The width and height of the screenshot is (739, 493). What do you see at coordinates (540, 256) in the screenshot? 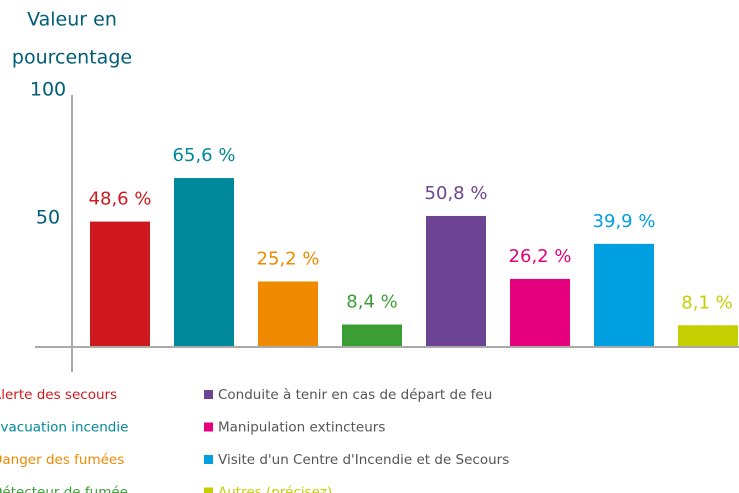
I see `data-label: 26,2 %` at bounding box center [540, 256].